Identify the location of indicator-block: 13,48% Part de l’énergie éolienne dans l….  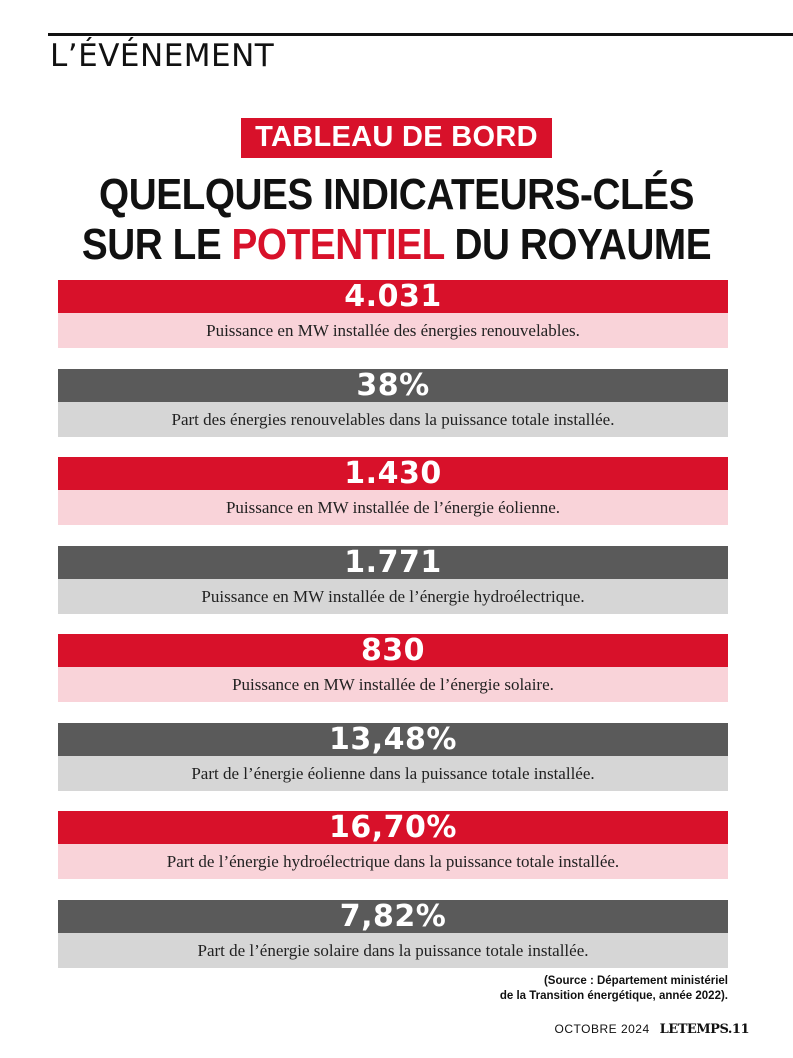
(393, 756).